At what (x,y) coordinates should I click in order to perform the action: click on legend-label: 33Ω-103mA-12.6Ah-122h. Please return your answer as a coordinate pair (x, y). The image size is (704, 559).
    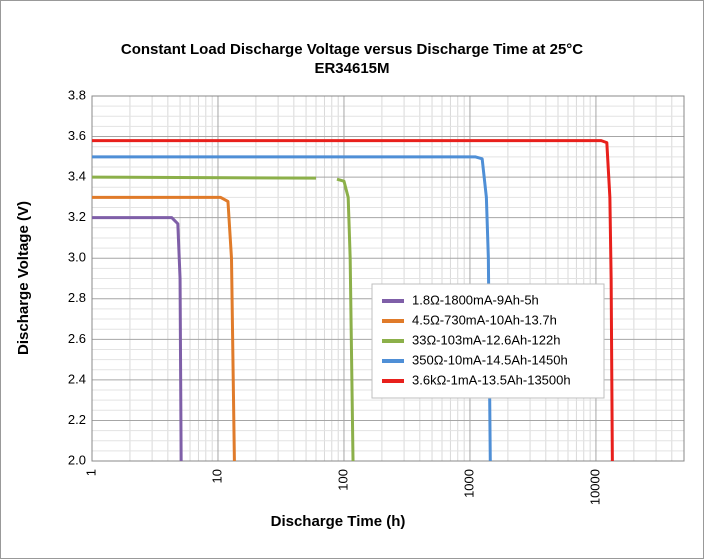
    Looking at the image, I should click on (486, 339).